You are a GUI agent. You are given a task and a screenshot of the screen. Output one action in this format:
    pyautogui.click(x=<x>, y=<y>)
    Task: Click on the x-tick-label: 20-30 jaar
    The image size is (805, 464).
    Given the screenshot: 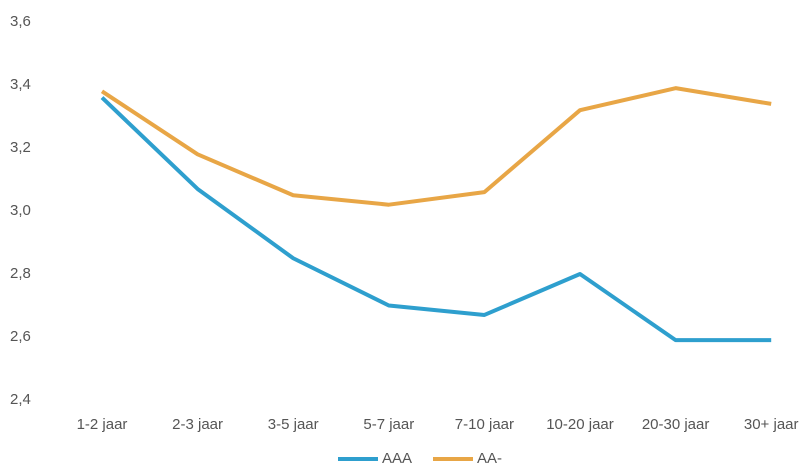 What is the action you would take?
    pyautogui.click(x=676, y=424)
    